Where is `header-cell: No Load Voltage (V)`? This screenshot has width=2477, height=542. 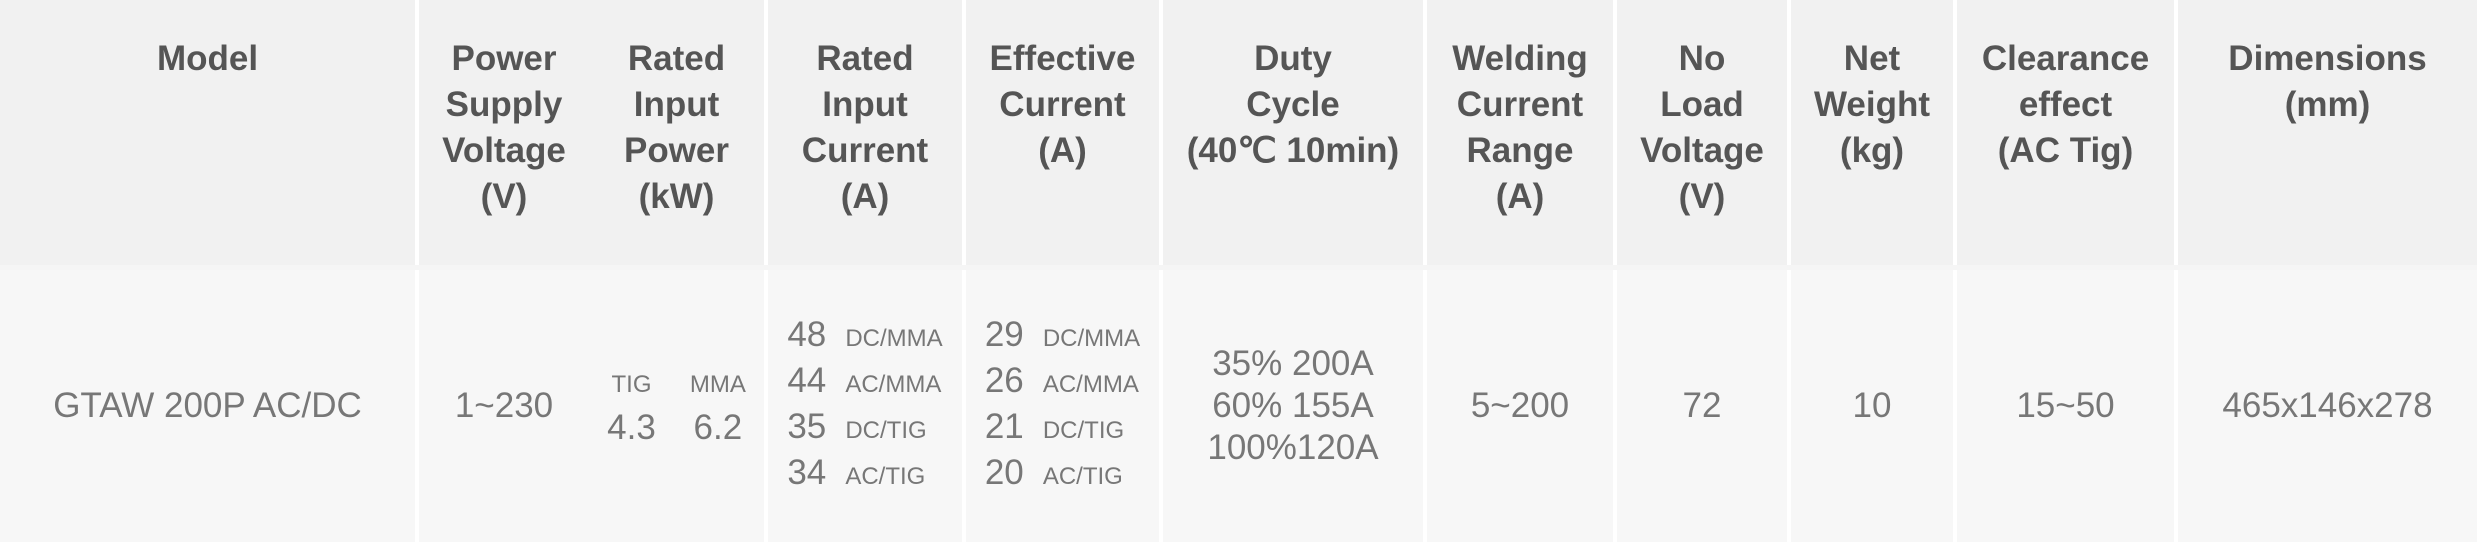
header-cell: No Load Voltage (V) is located at coordinates (1700, 132).